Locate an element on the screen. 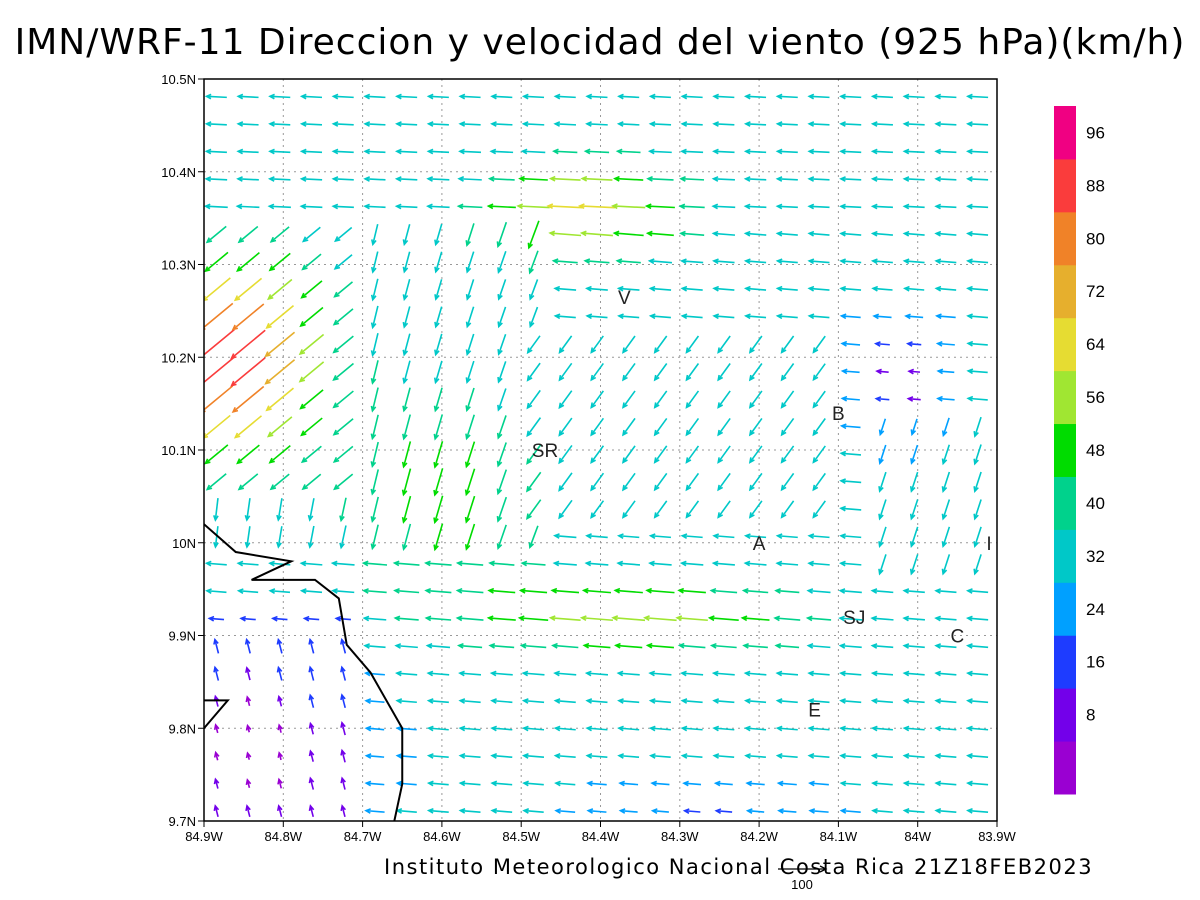 The width and height of the screenshot is (1200, 900). speed-colorbar: 96 88 80 72 64 56 48 40 32 24 16 8 is located at coordinates (1079, 450).